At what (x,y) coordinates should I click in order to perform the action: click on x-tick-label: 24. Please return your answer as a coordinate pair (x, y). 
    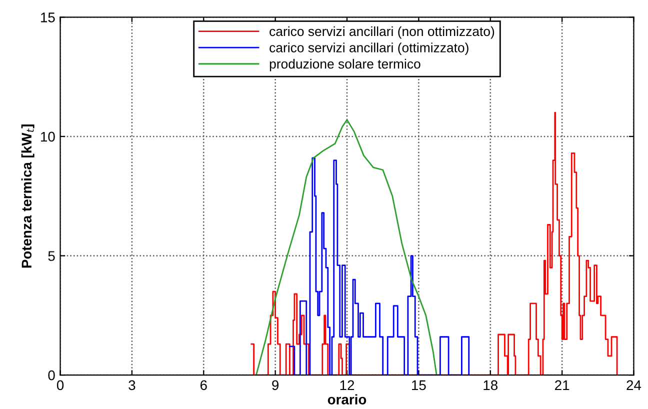
    Looking at the image, I should click on (634, 385).